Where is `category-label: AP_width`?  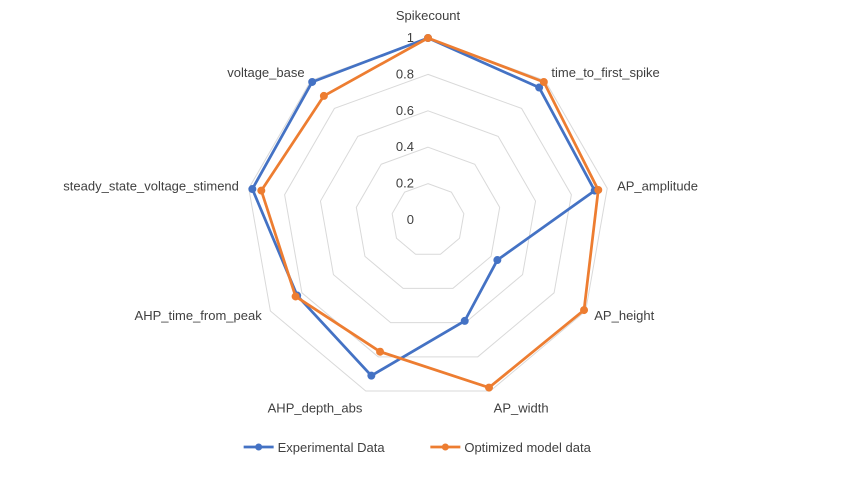 category-label: AP_width is located at coordinates (521, 407).